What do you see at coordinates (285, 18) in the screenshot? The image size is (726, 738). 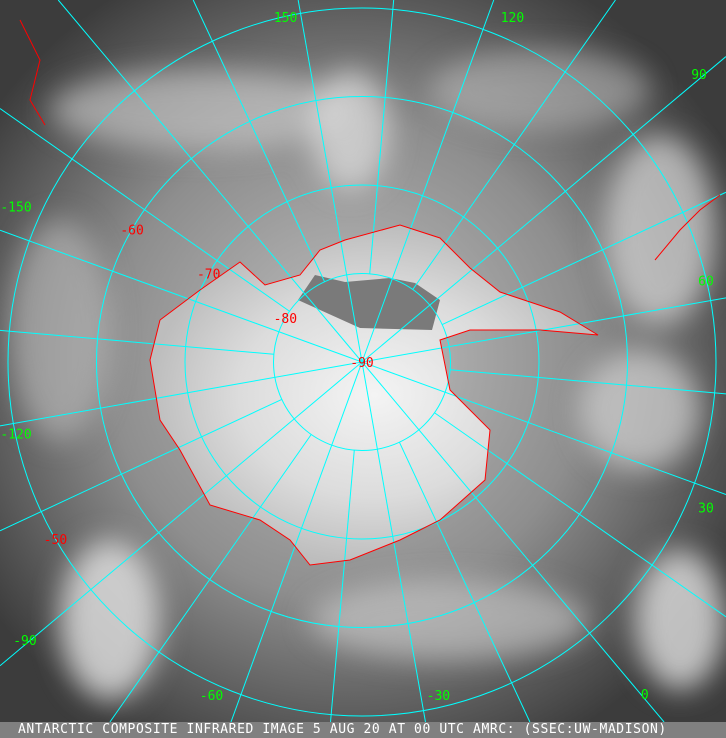 I see `longitude-label: 150` at bounding box center [285, 18].